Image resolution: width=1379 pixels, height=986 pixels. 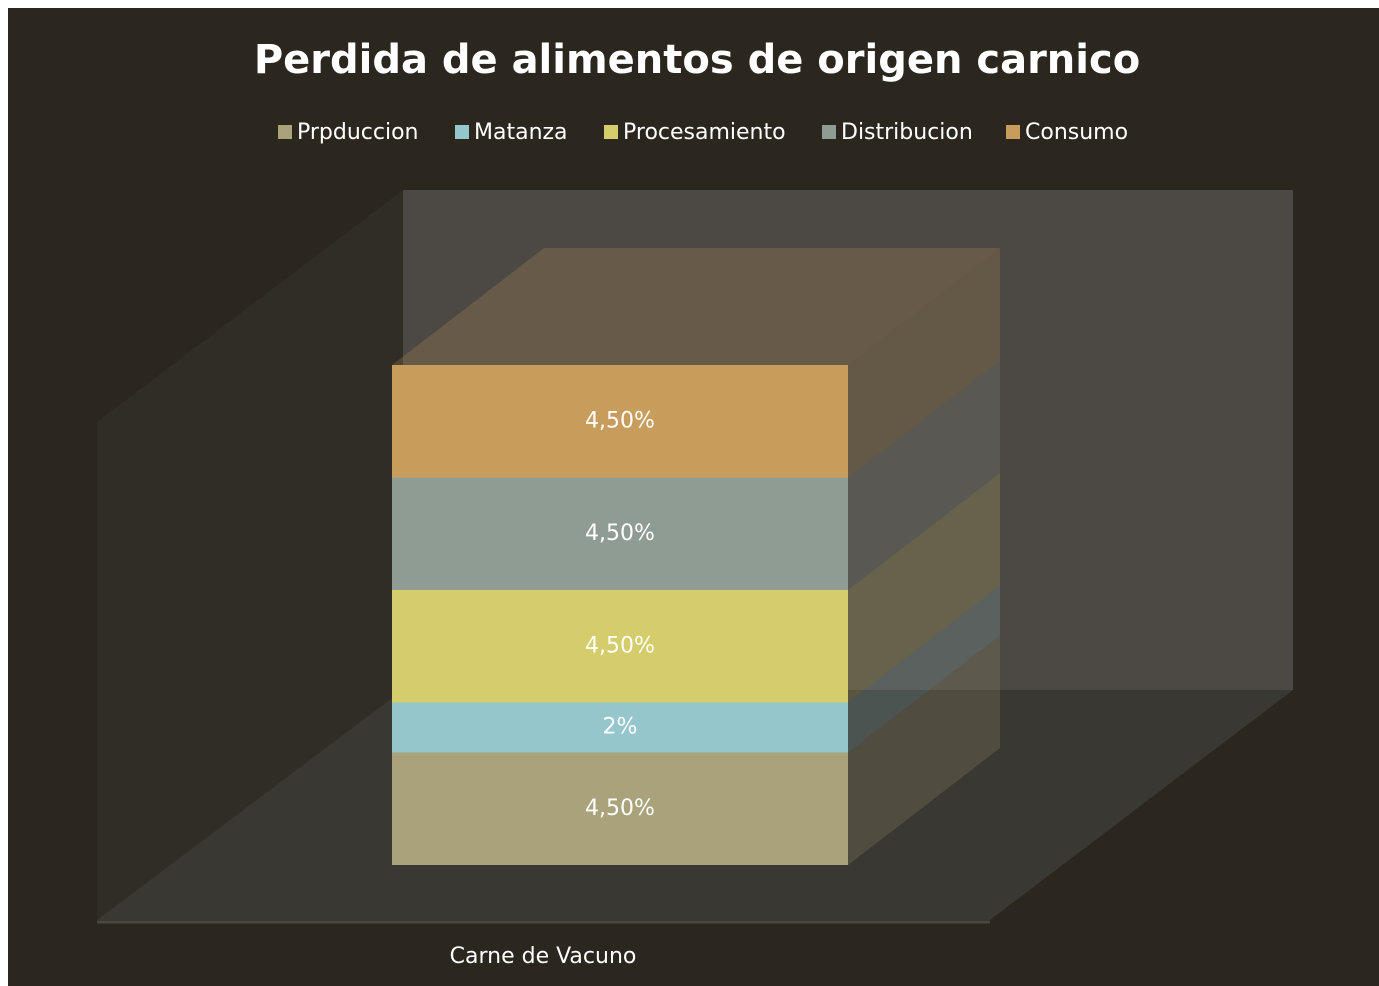 What do you see at coordinates (907, 132) in the screenshot?
I see `legend-label: Distribucion` at bounding box center [907, 132].